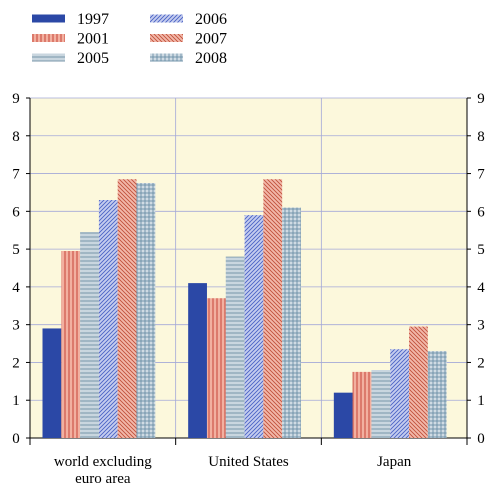 This screenshot has width=491, height=491. What do you see at coordinates (93, 58) in the screenshot?
I see `legend-label-2005: 2005` at bounding box center [93, 58].